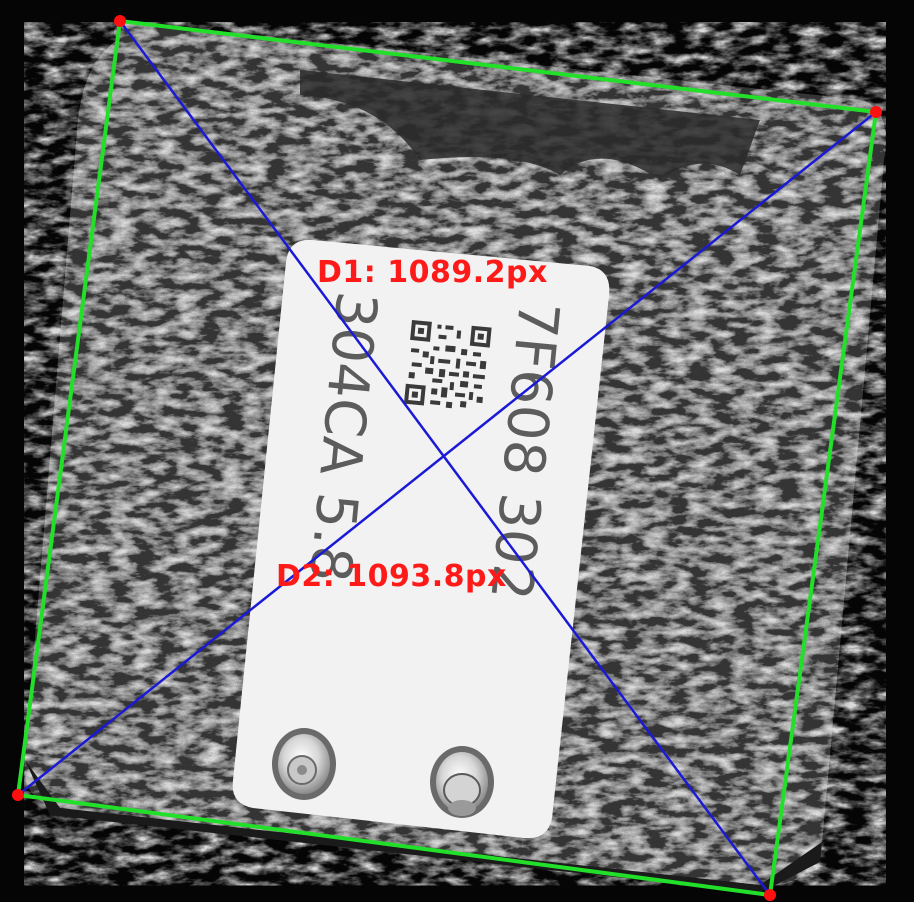 Image resolution: width=914 pixels, height=902 pixels. Describe the element at coordinates (447, 366) in the screenshot. I see `qr-code-icon` at that location.